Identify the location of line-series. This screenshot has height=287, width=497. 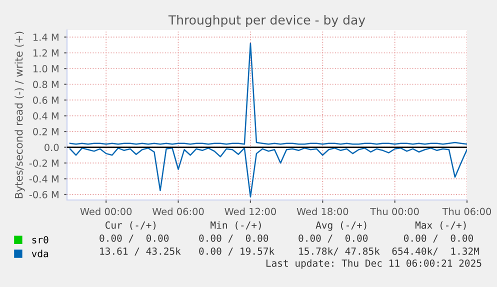
(268, 172).